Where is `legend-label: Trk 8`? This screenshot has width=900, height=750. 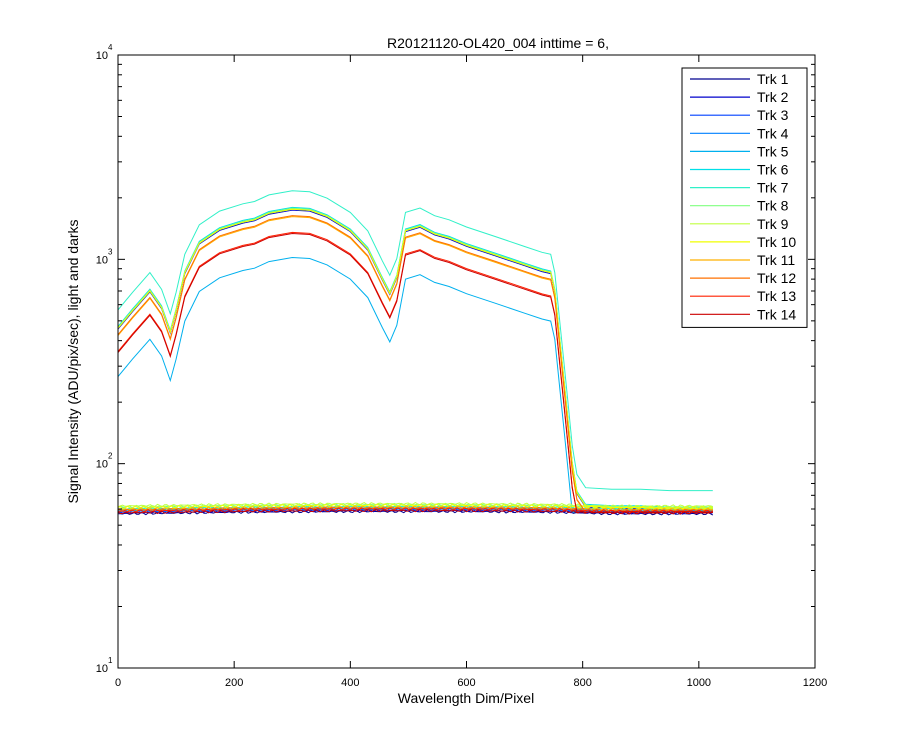 legend-label: Trk 8 is located at coordinates (773, 206).